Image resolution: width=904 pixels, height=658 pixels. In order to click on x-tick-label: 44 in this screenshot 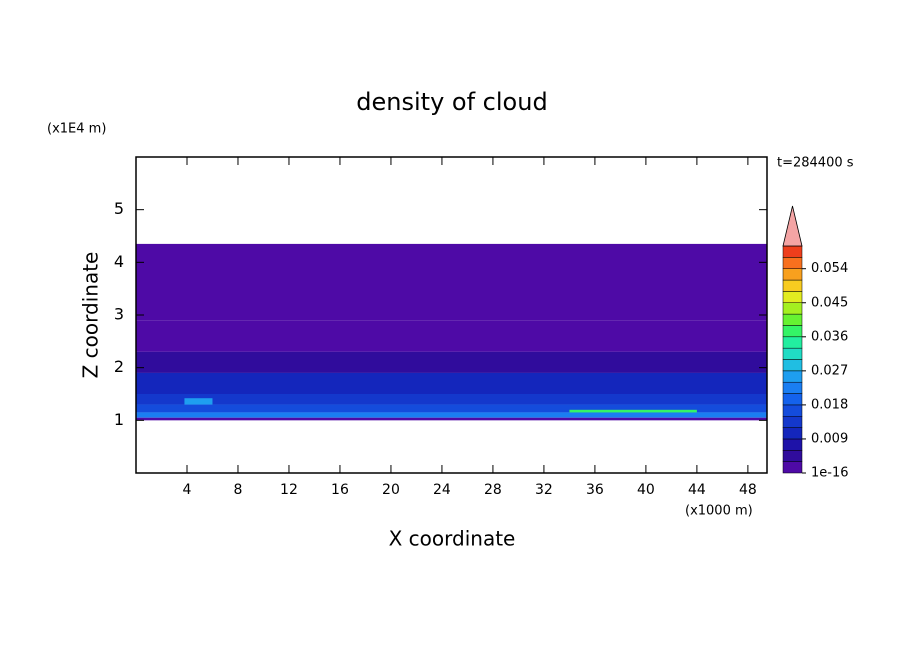, I will do `click(697, 490)`.